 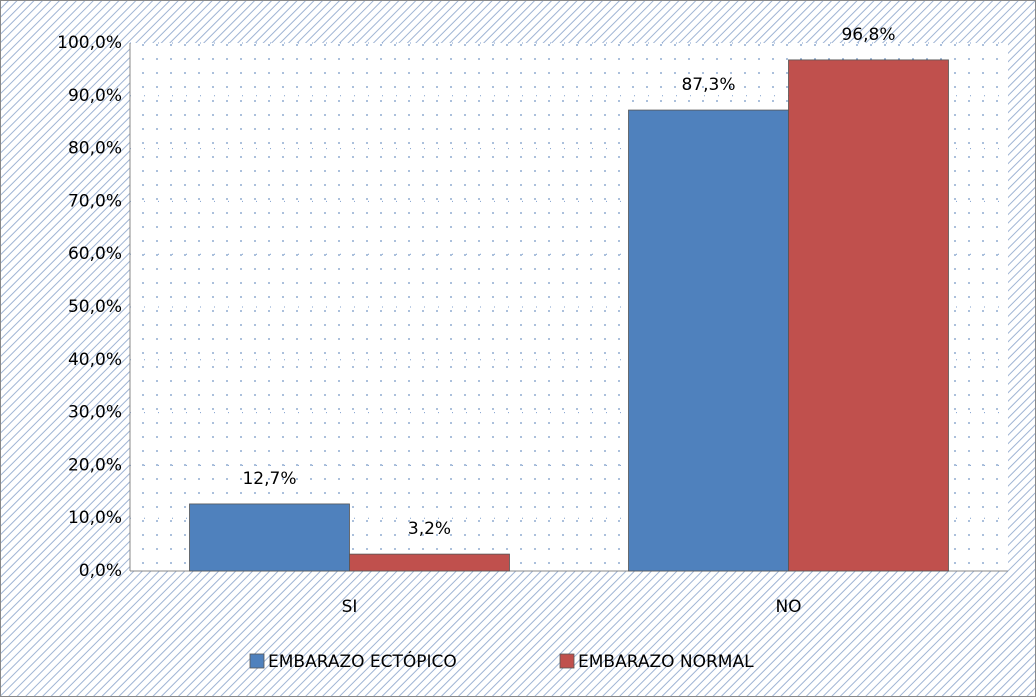 What do you see at coordinates (788, 607) in the screenshot?
I see `x-tick-label: NO` at bounding box center [788, 607].